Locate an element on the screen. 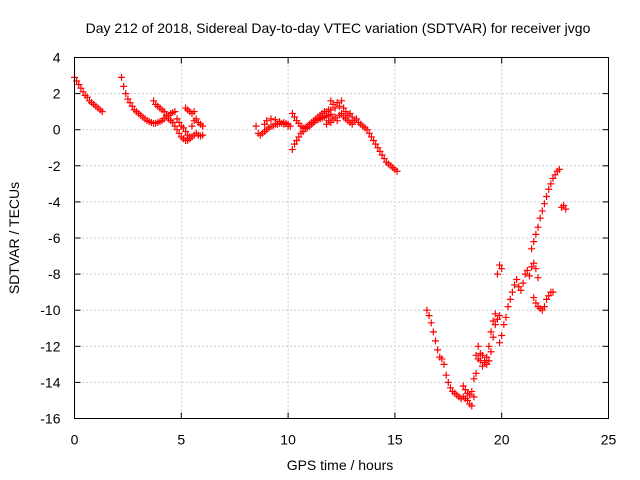  y-tick-label: -4 is located at coordinates (54, 202).